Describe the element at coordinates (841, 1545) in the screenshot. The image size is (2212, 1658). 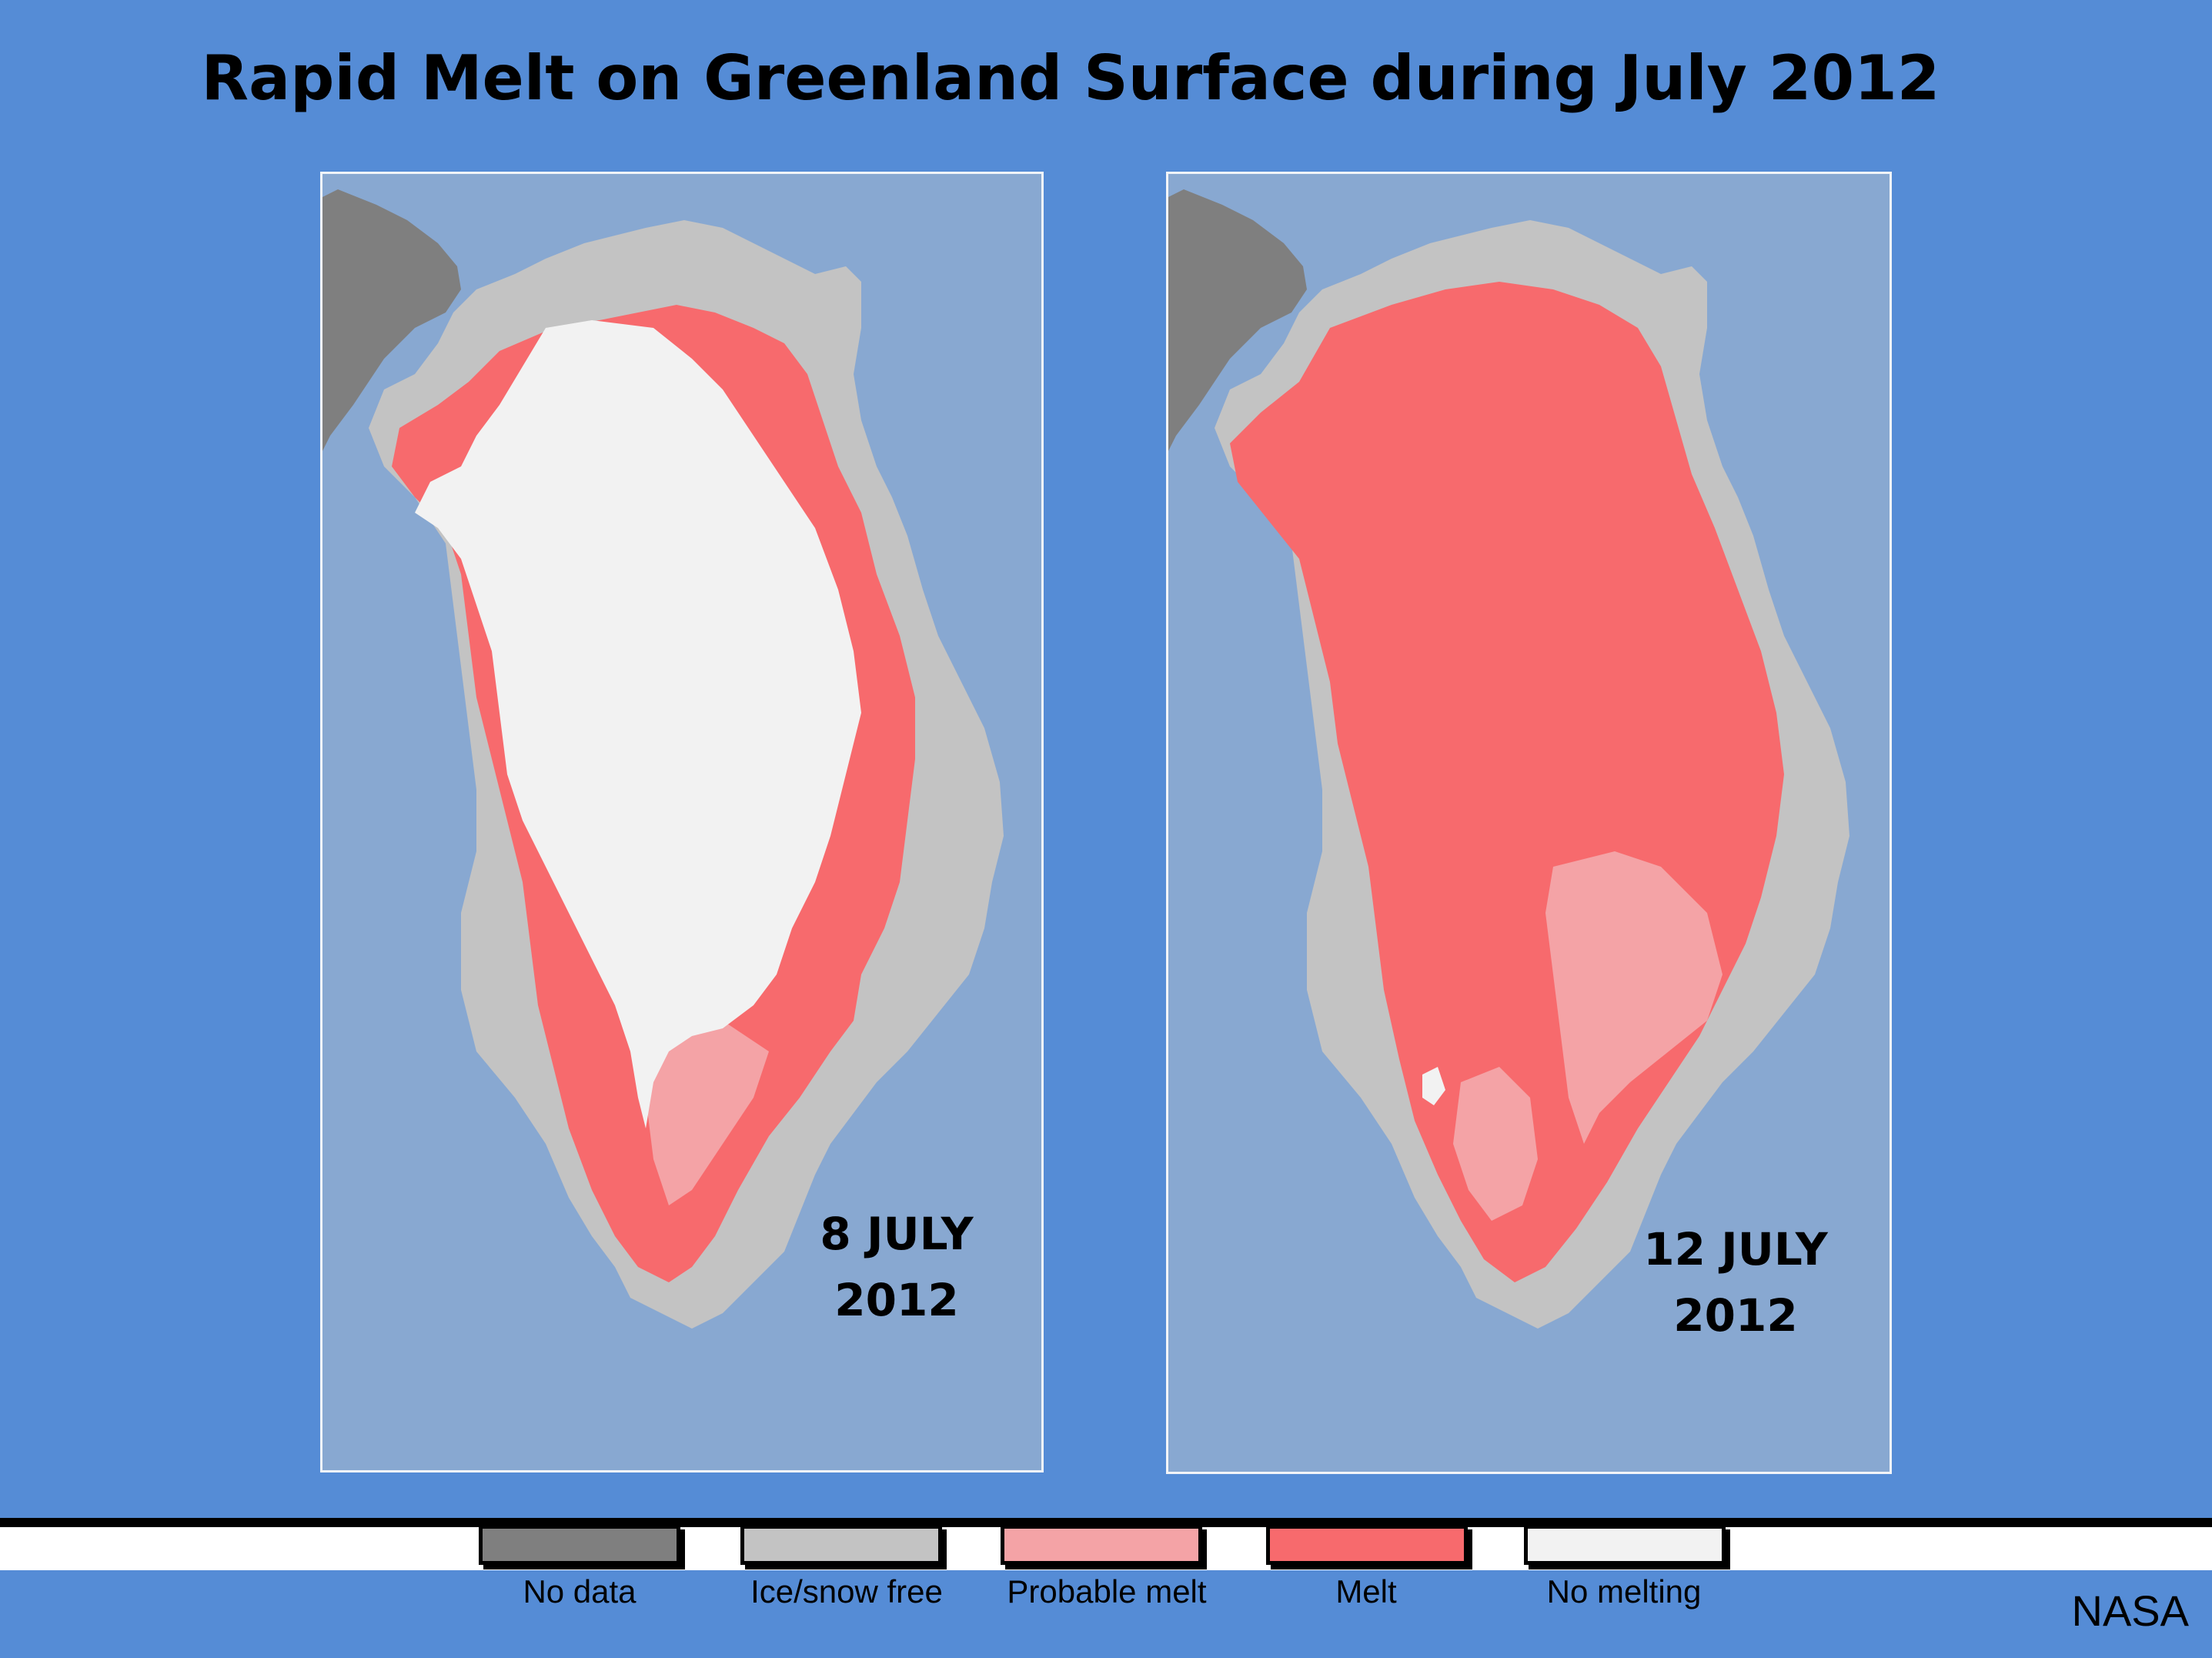
I see `legend-swatch-ice-snow-free` at that location.